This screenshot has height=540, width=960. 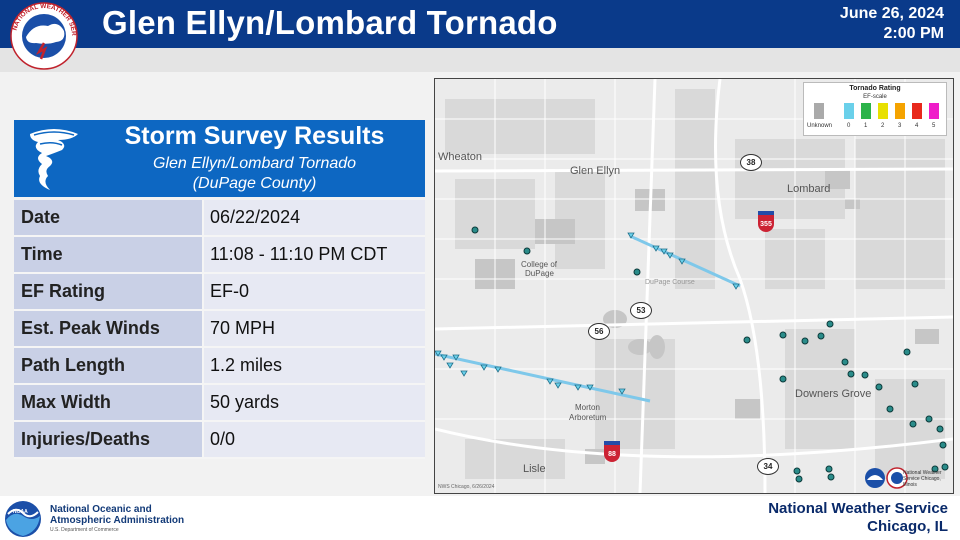 What do you see at coordinates (109, 292) in the screenshot?
I see `row-label: EF Rating` at bounding box center [109, 292].